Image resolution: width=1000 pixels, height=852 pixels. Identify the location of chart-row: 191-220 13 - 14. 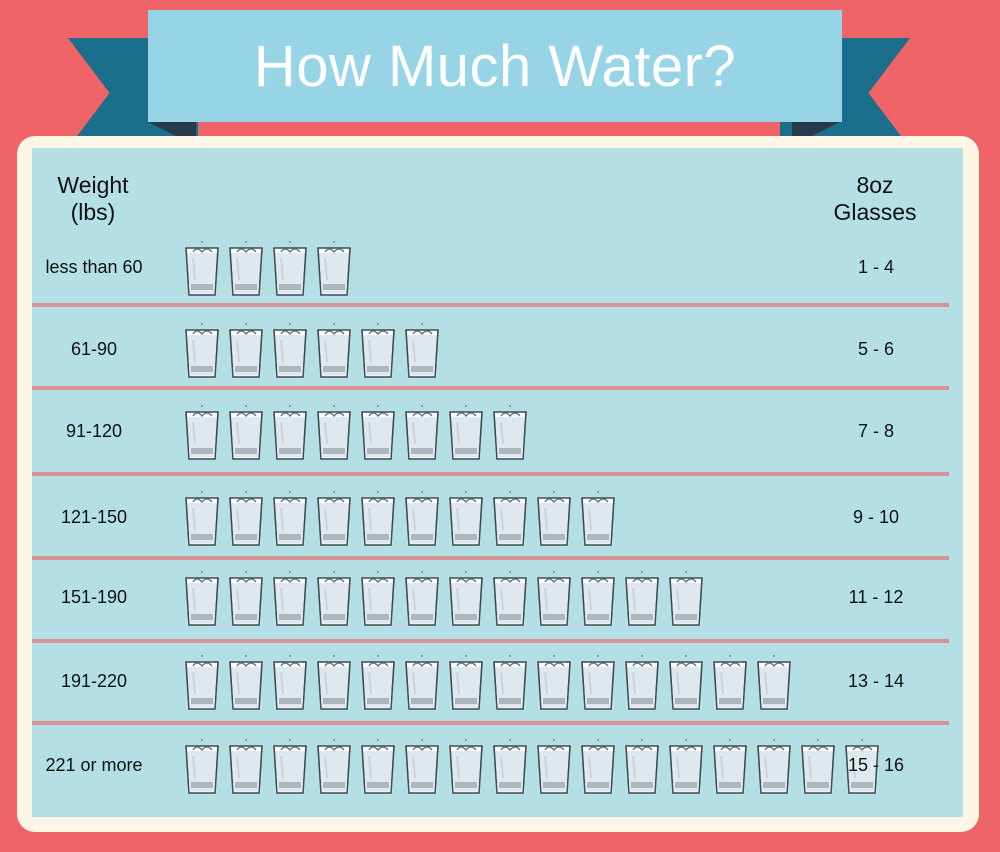
(490, 682).